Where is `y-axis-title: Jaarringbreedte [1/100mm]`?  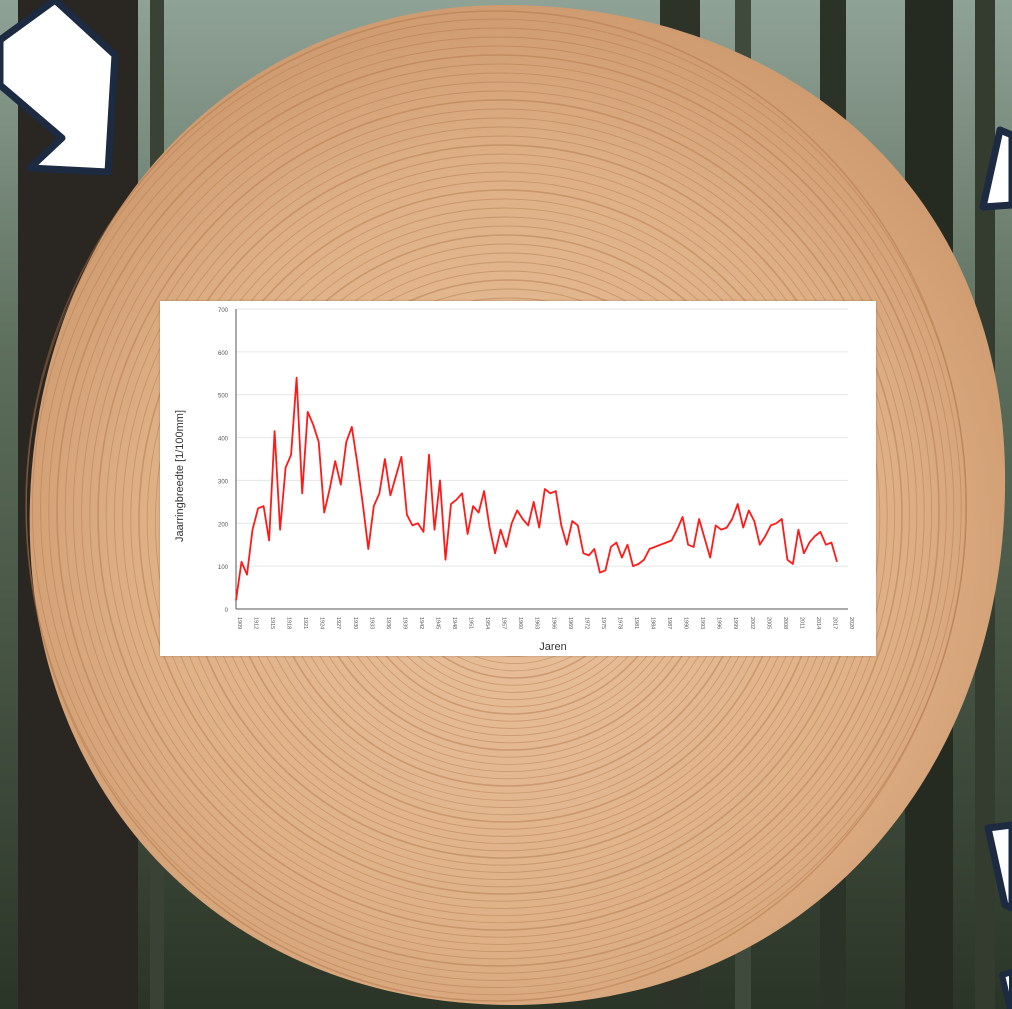 y-axis-title: Jaarringbreedte [1/100mm] is located at coordinates (180, 476).